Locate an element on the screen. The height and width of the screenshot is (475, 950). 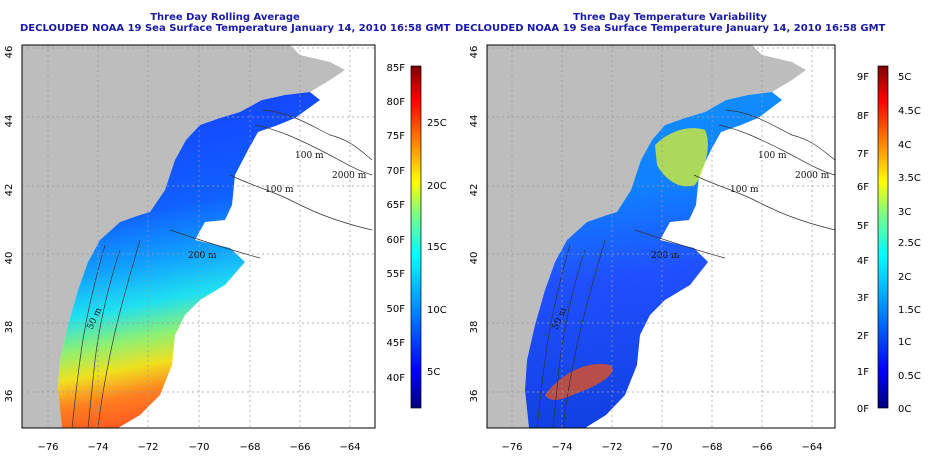
right-title-line1: Three Day Temperature Variability is located at coordinates (670, 17).